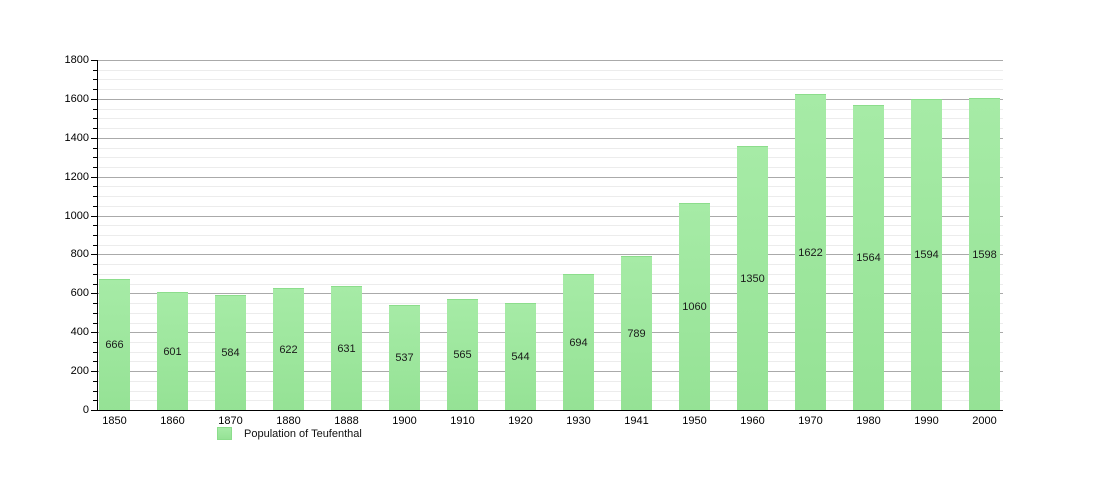  Describe the element at coordinates (868, 258) in the screenshot. I see `bar-value-label: 1564` at that location.